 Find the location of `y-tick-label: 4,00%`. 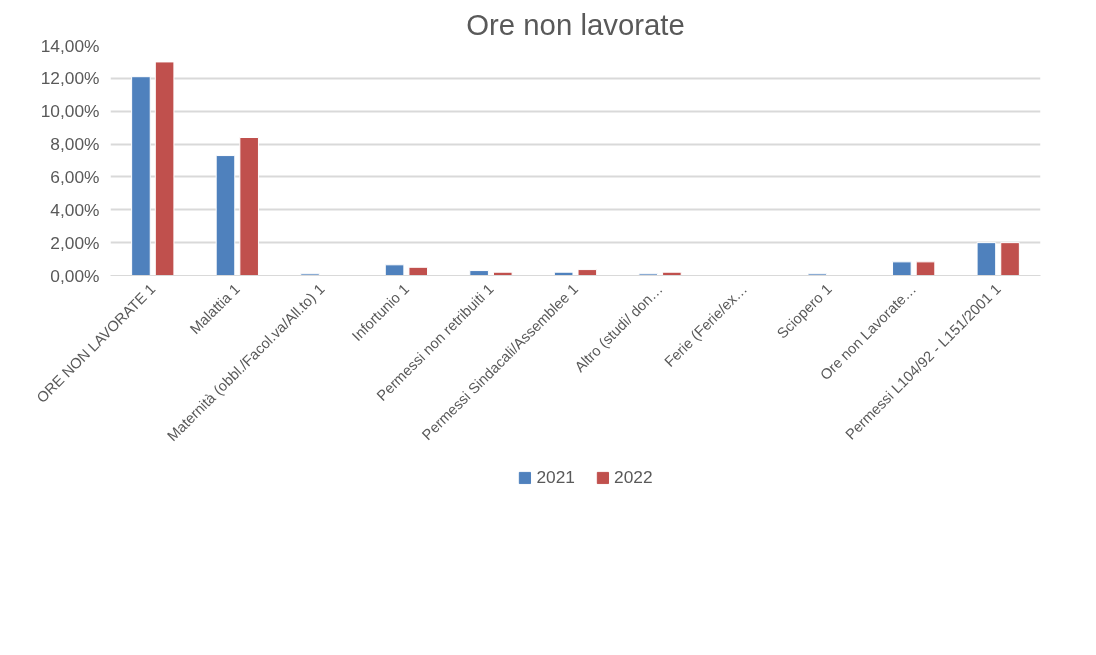

y-tick-label: 4,00% is located at coordinates (75, 209).